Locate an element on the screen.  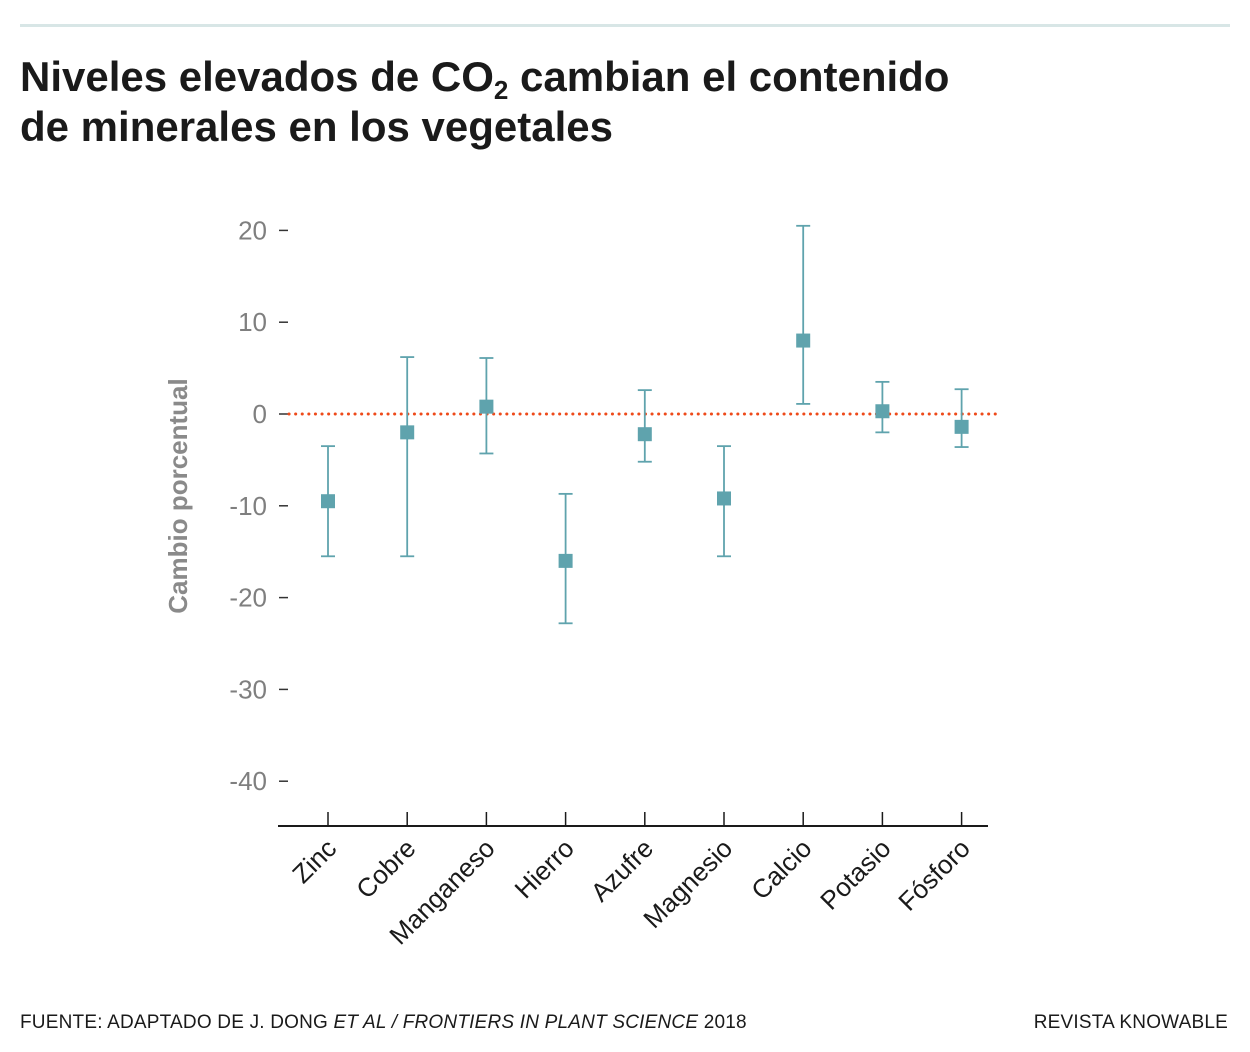
title-subscript: 2 is located at coordinates (501, 90).